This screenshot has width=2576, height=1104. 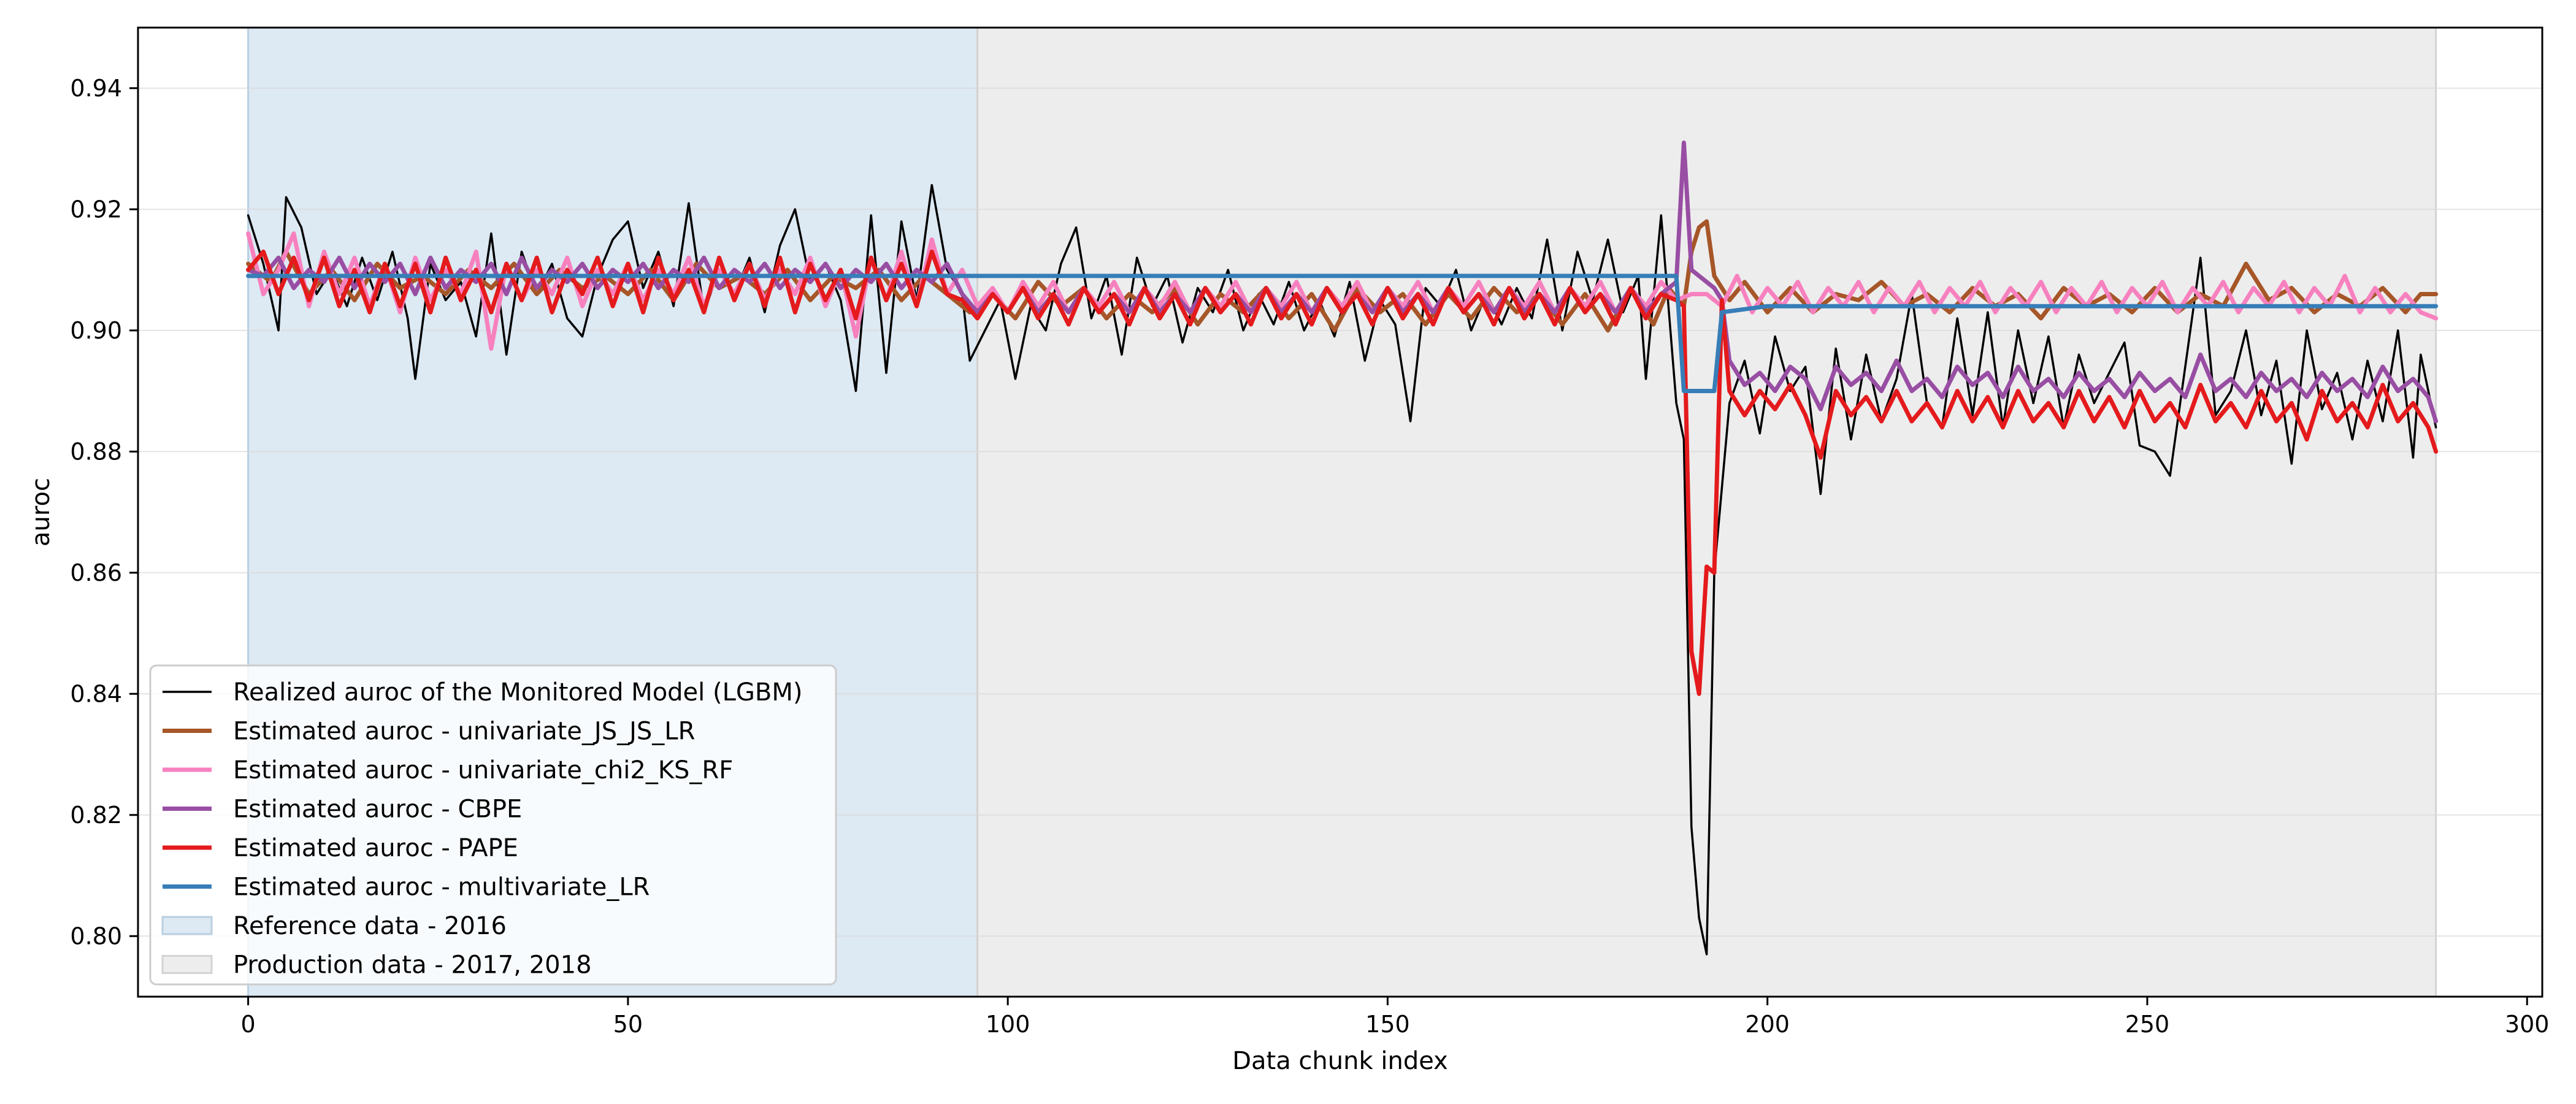 What do you see at coordinates (96, 935) in the screenshot?
I see `y-tick-label: 0.80` at bounding box center [96, 935].